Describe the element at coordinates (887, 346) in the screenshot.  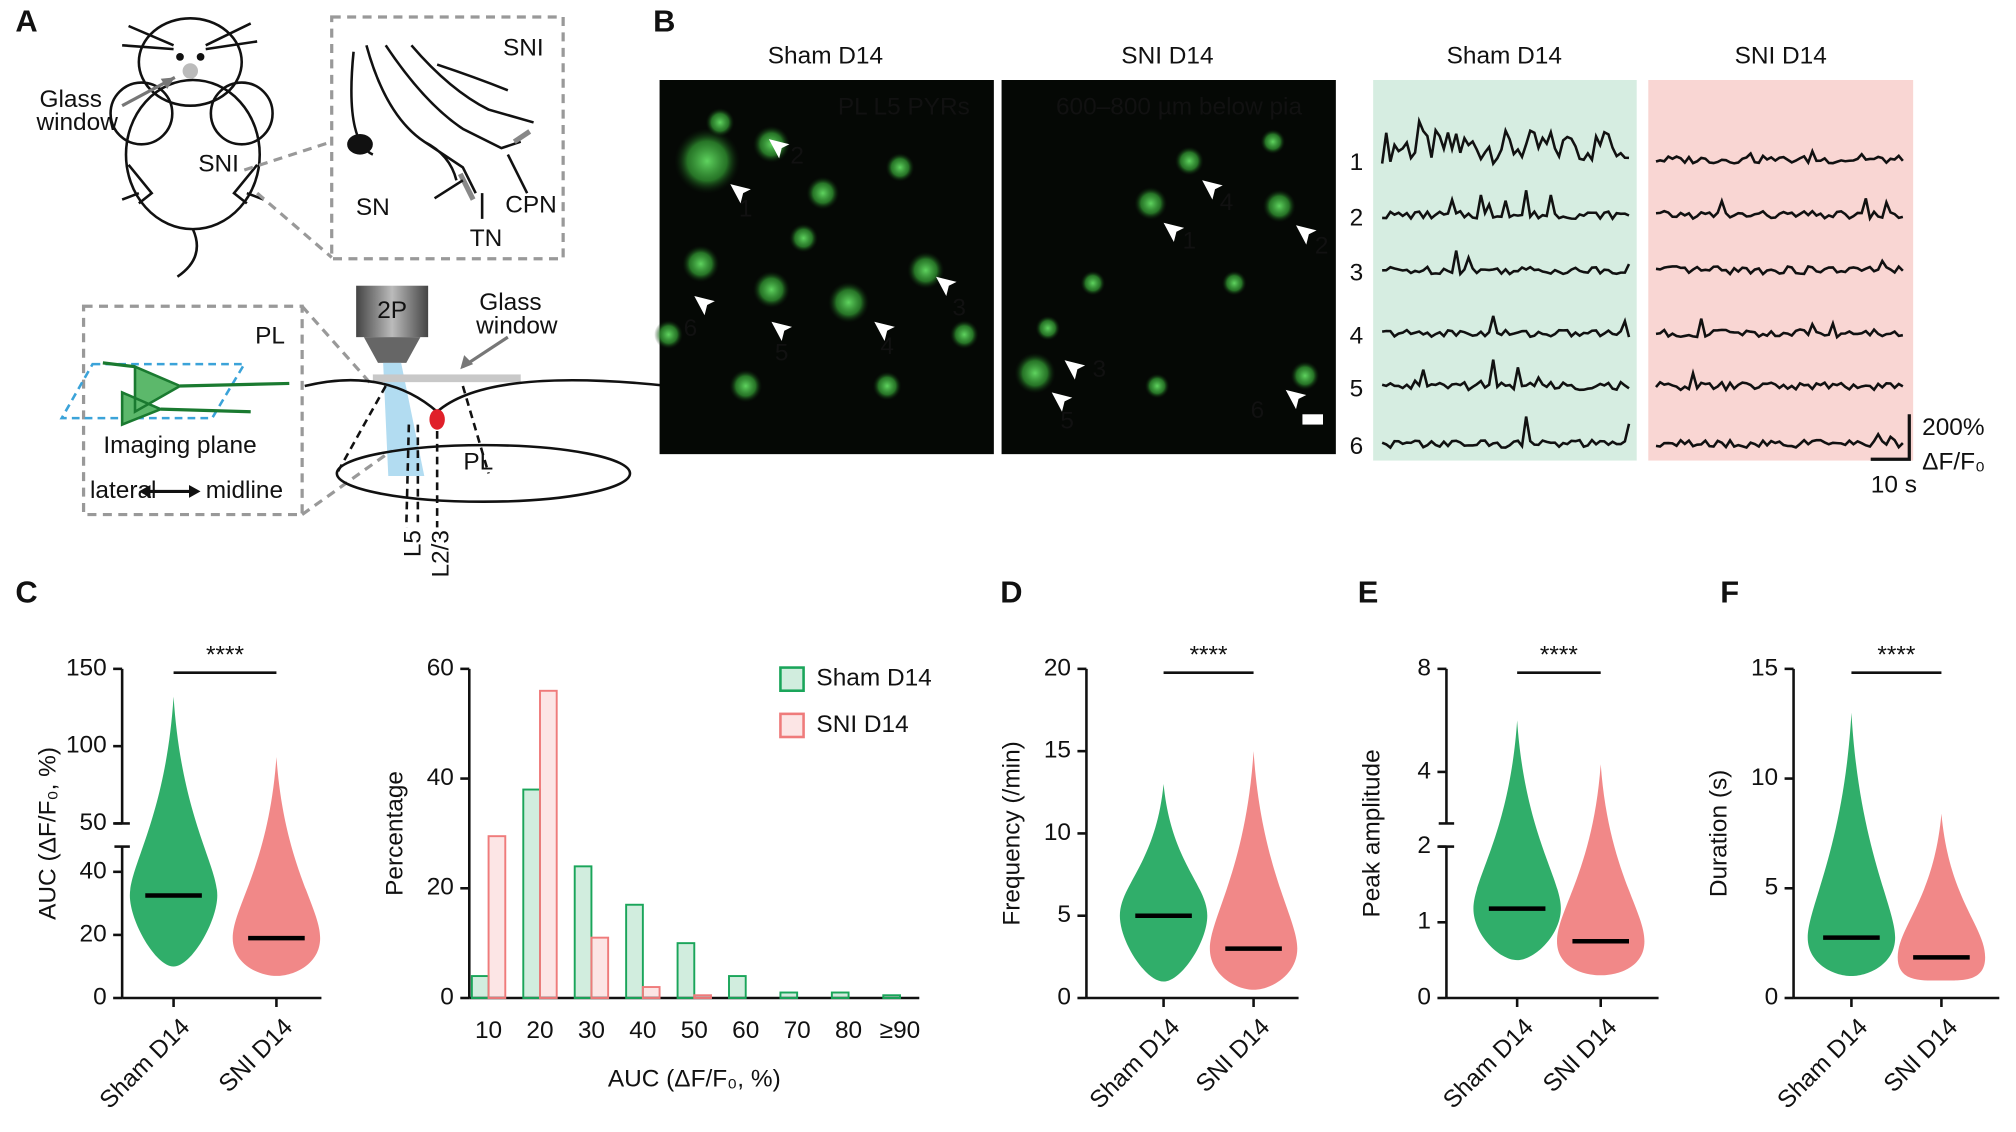
I see `cell-number: 4` at that location.